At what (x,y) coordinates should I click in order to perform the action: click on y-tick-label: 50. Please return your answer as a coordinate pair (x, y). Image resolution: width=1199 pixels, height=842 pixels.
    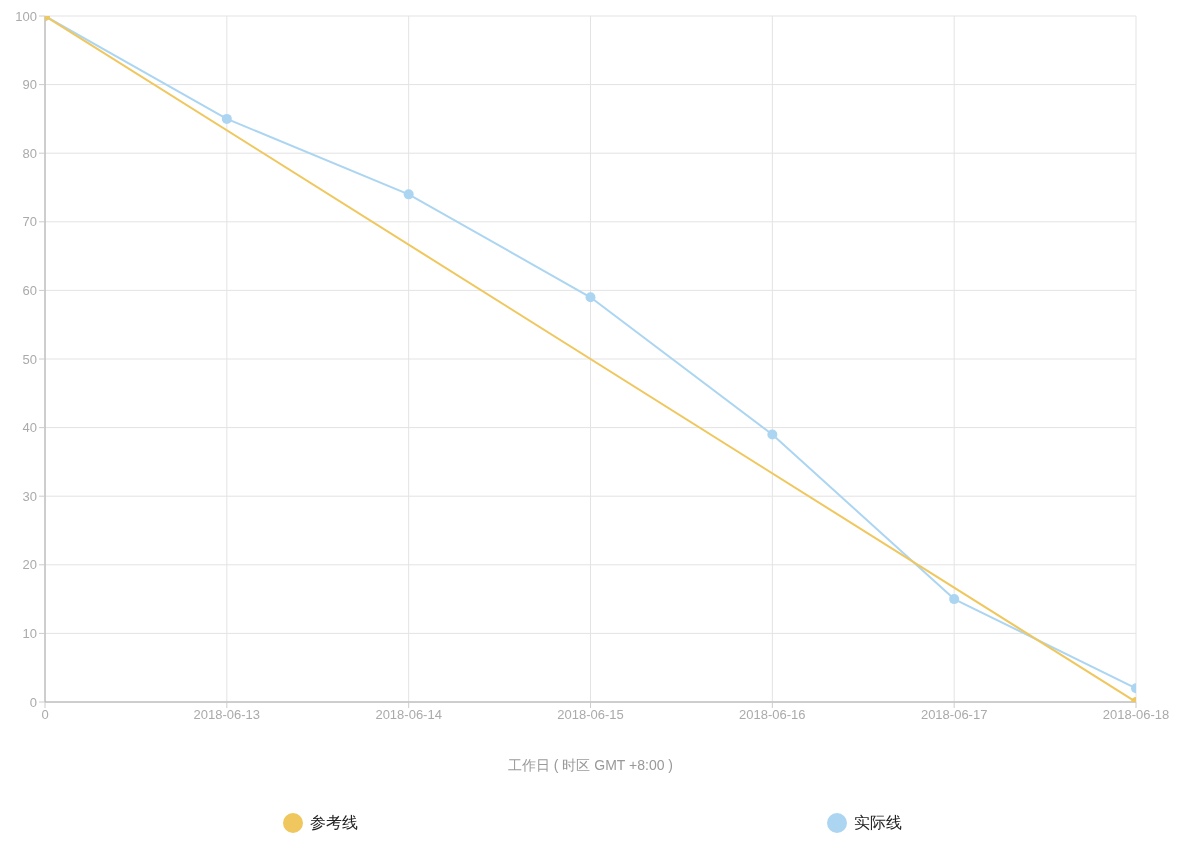
    Looking at the image, I should click on (29, 359).